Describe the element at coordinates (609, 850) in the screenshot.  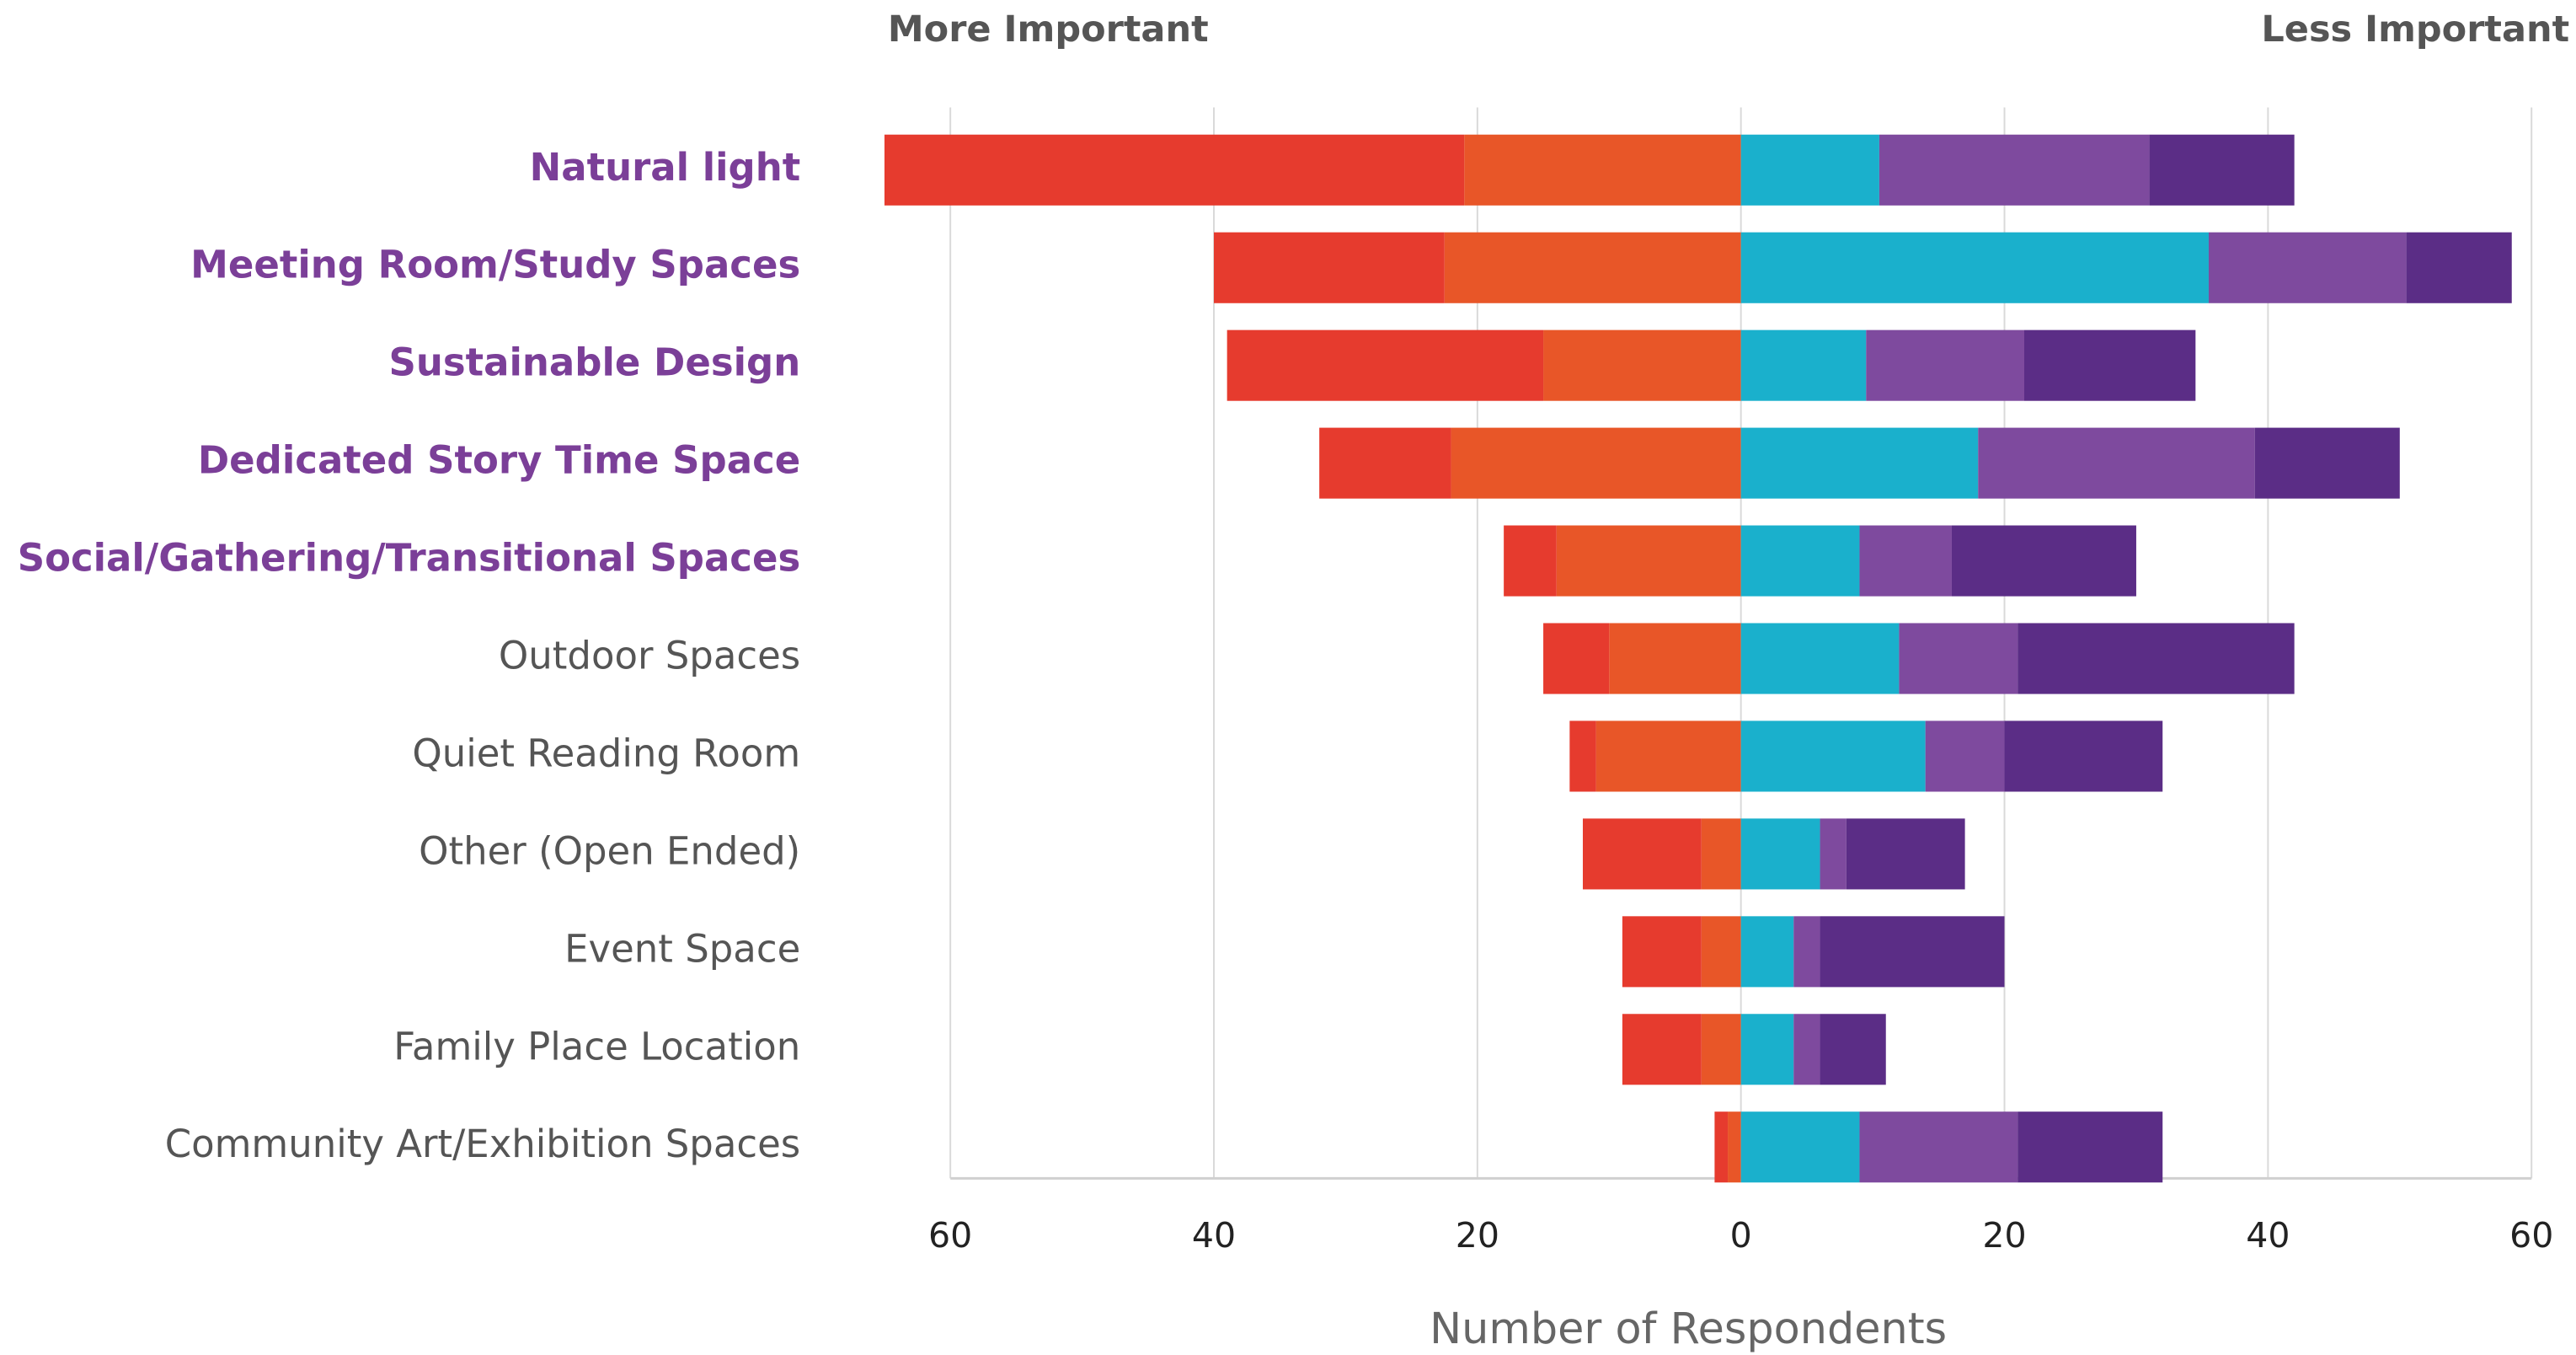
I see `category-label: Other (Open Ended)` at that location.